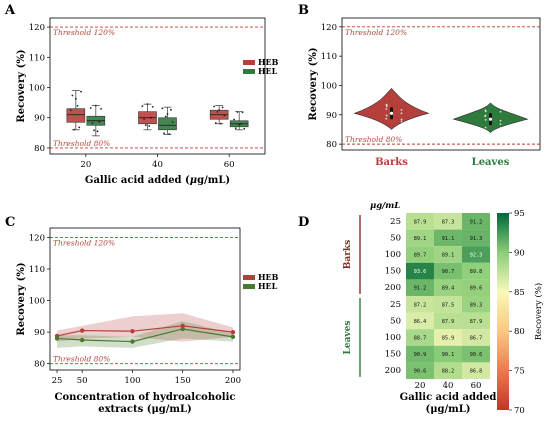 This screenshot has width=550, height=424. I want to click on colorbar-tick-label: 80, so click(519, 332).